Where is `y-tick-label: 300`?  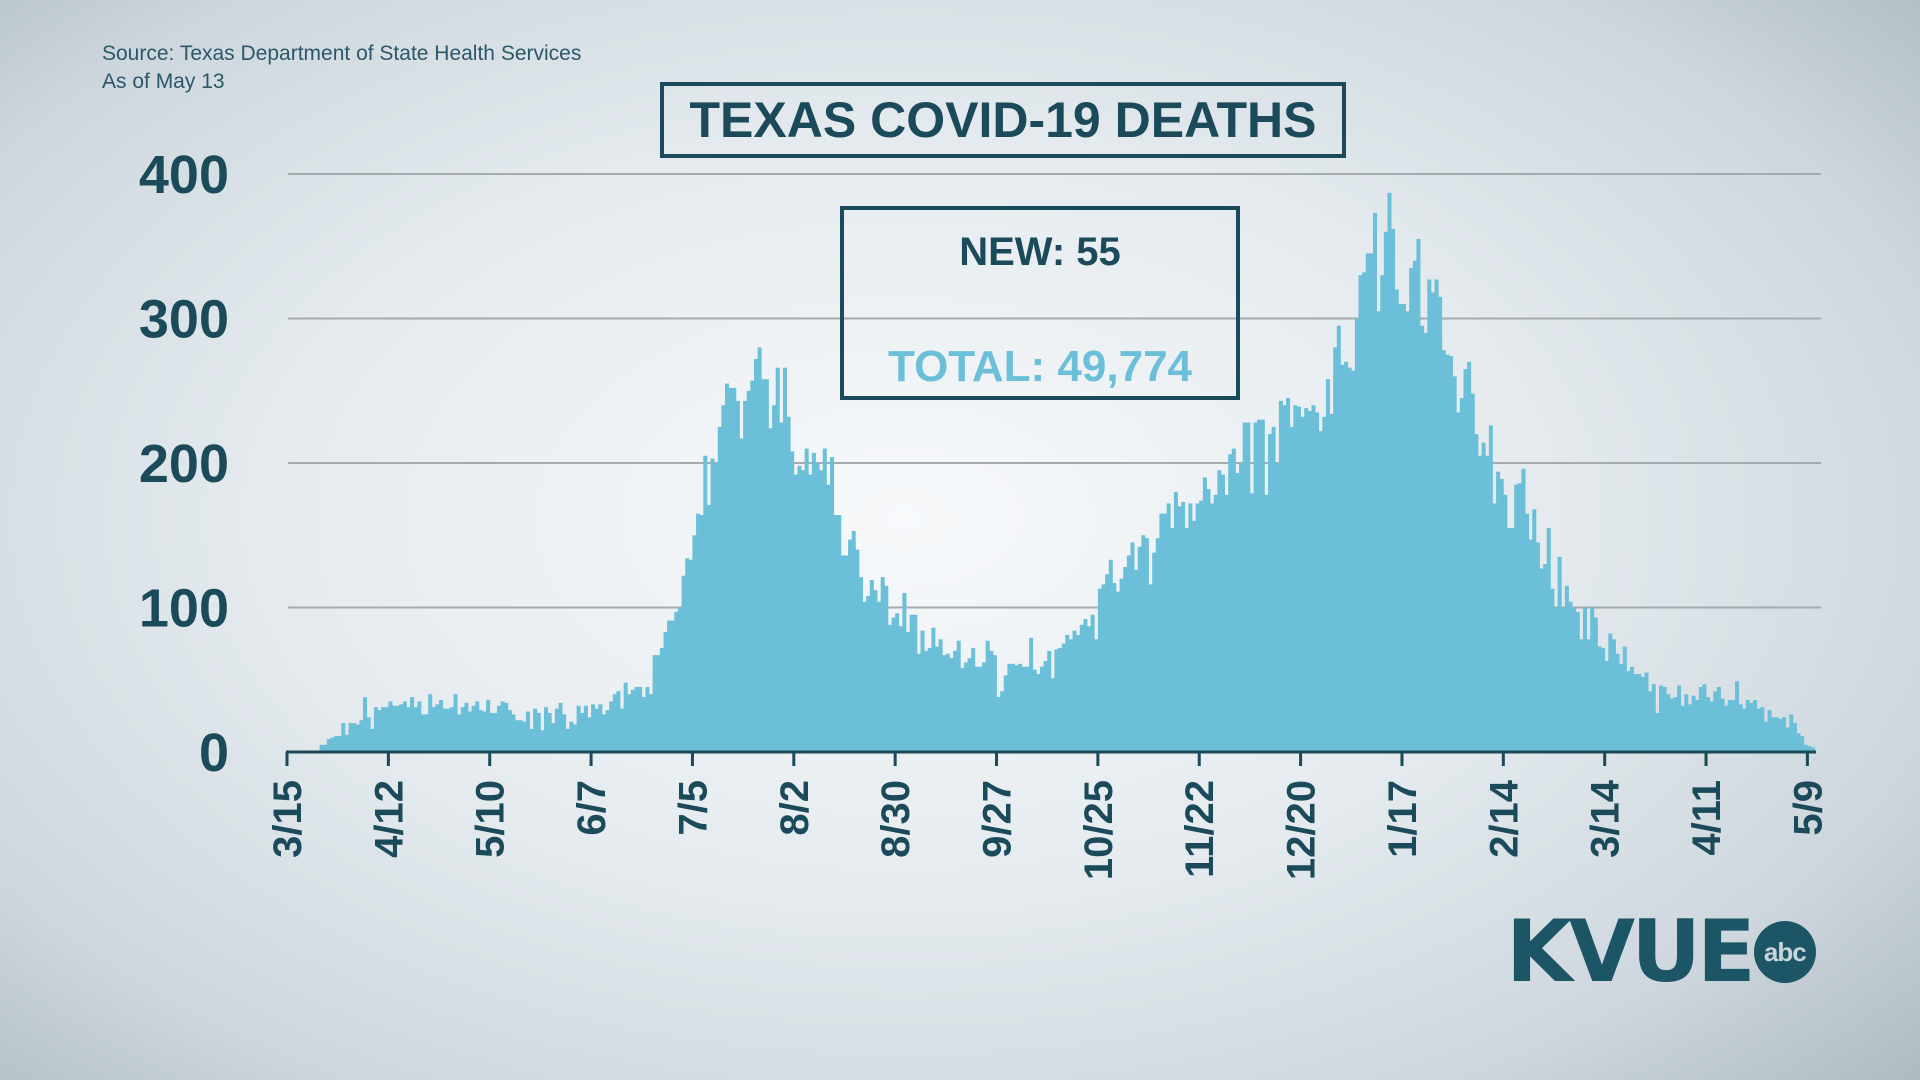
y-tick-label: 300 is located at coordinates (184, 320).